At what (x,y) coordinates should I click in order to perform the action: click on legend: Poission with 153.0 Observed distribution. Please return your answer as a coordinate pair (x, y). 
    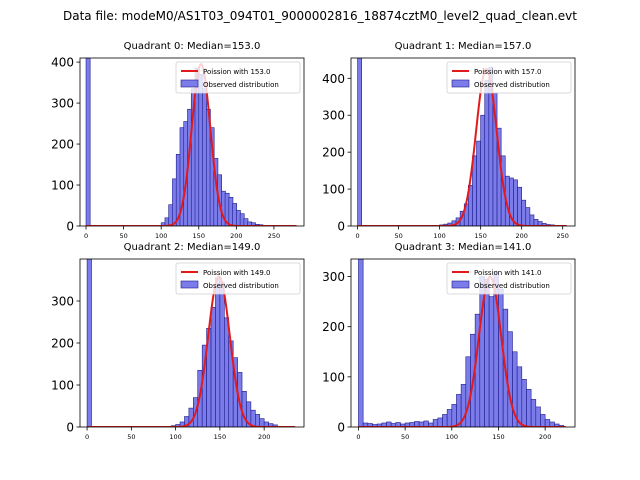
    Looking at the image, I should click on (238, 77).